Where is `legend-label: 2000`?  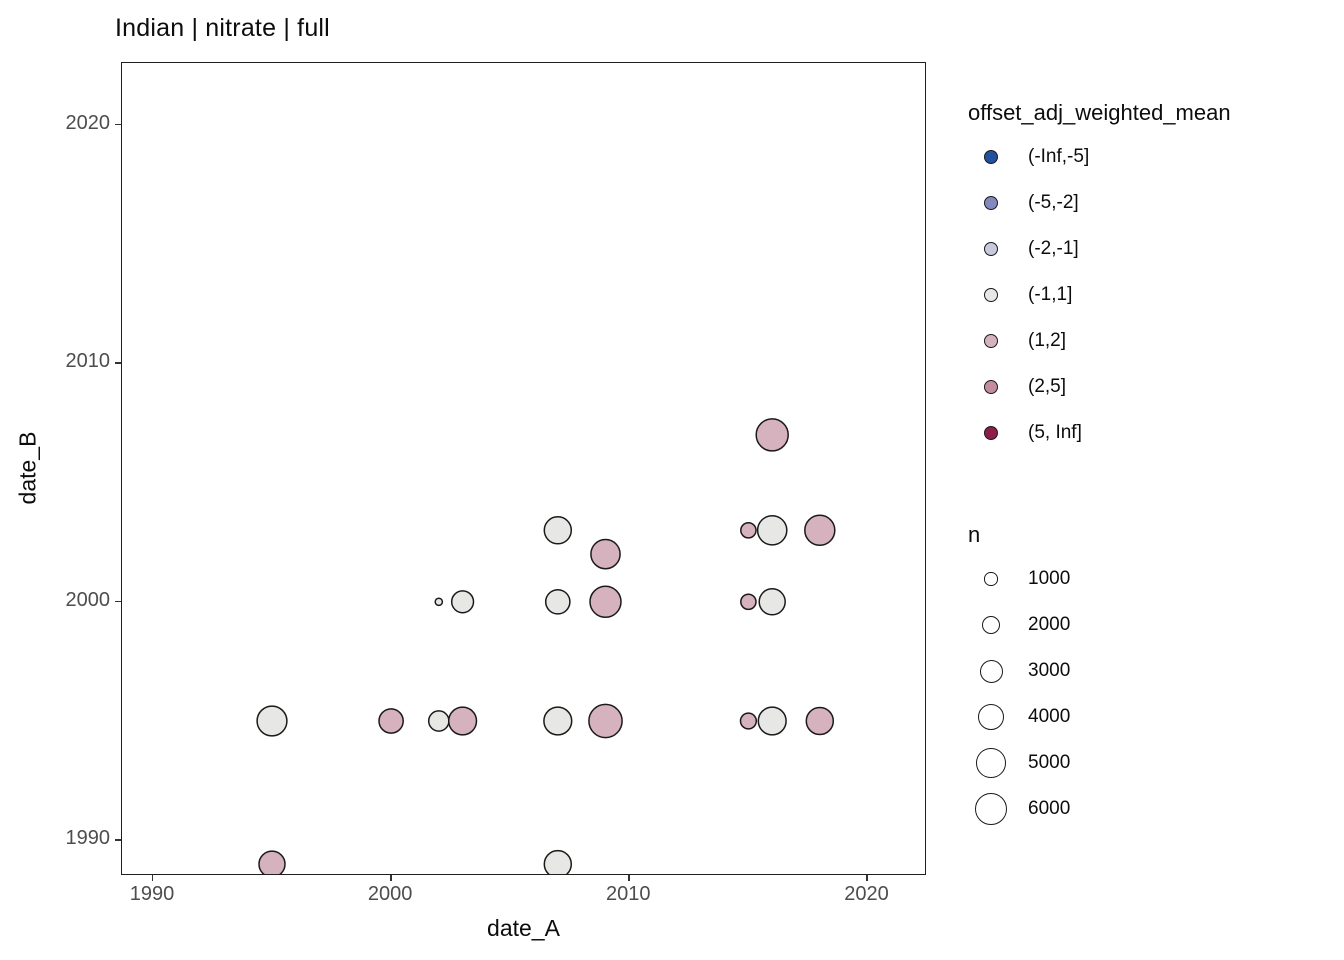 legend-label: 2000 is located at coordinates (1049, 624).